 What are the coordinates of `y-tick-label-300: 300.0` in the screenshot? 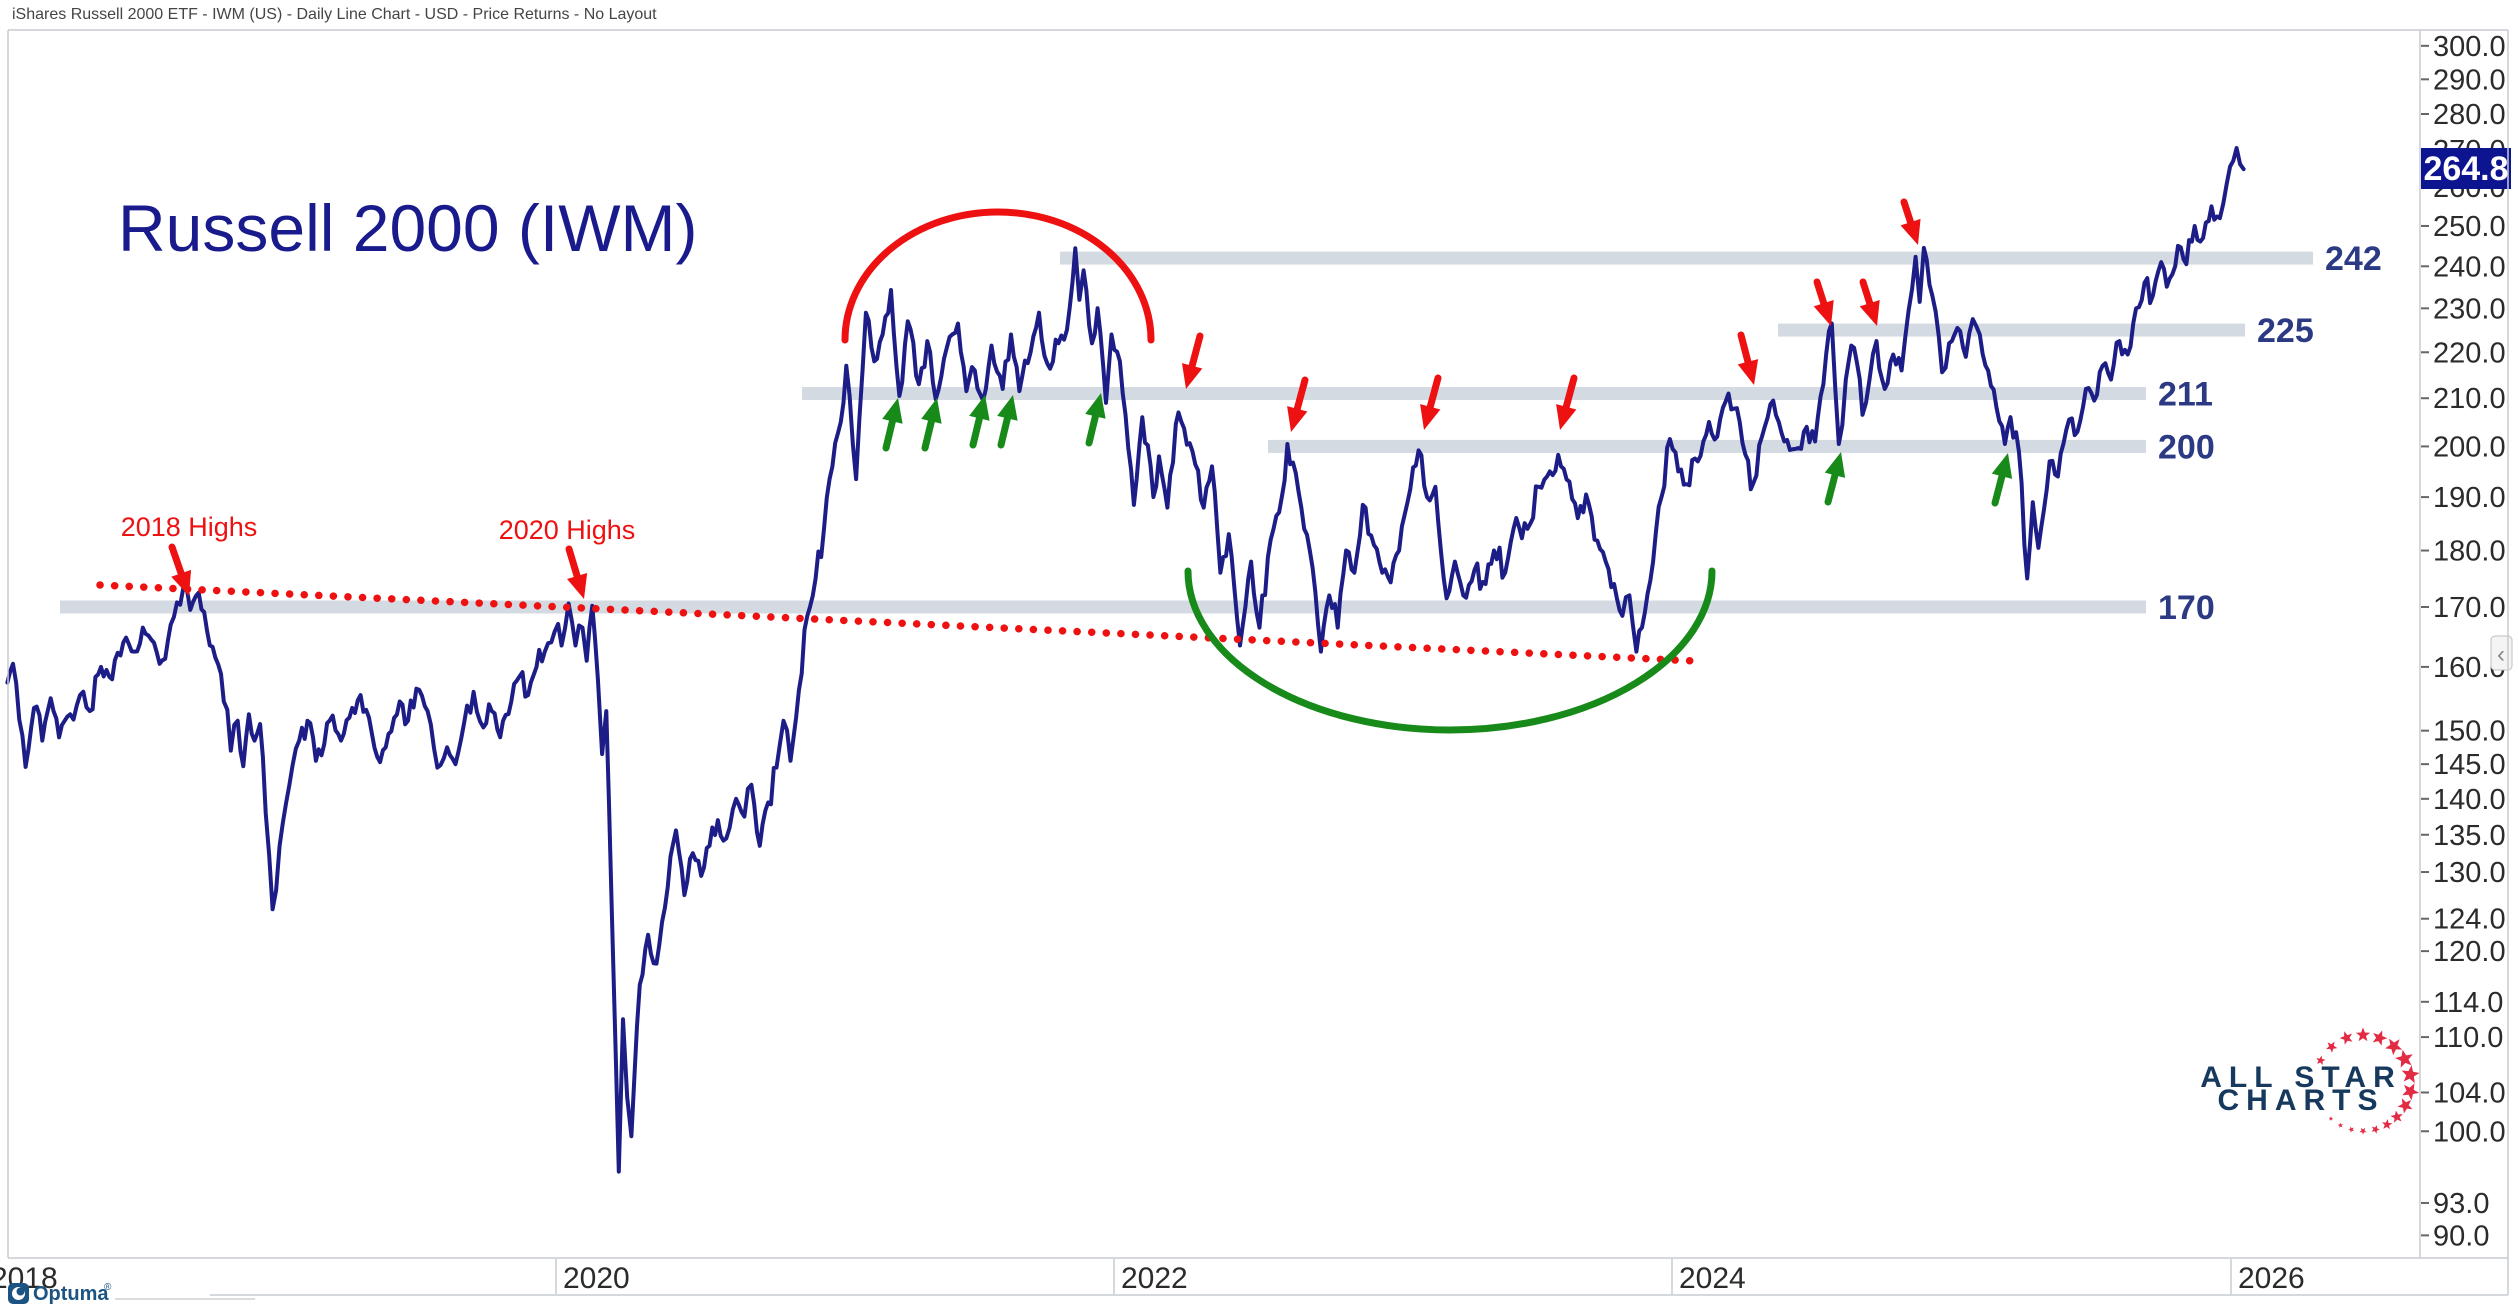 It's located at (2469, 47).